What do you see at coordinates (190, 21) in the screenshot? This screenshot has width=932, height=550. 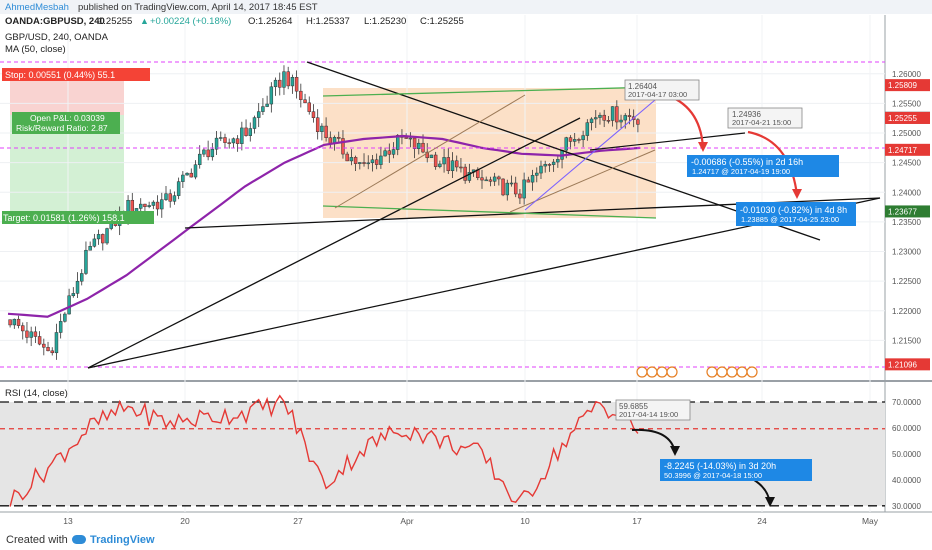 I see `price-change: +0.00224 (+0.18%)` at bounding box center [190, 21].